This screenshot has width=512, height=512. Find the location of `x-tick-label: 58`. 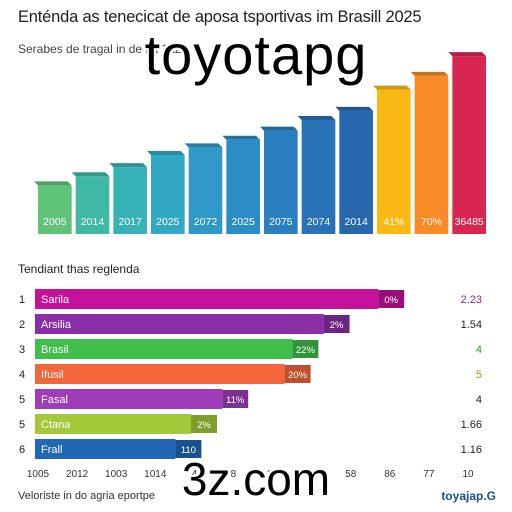

x-tick-label: 58 is located at coordinates (351, 474).